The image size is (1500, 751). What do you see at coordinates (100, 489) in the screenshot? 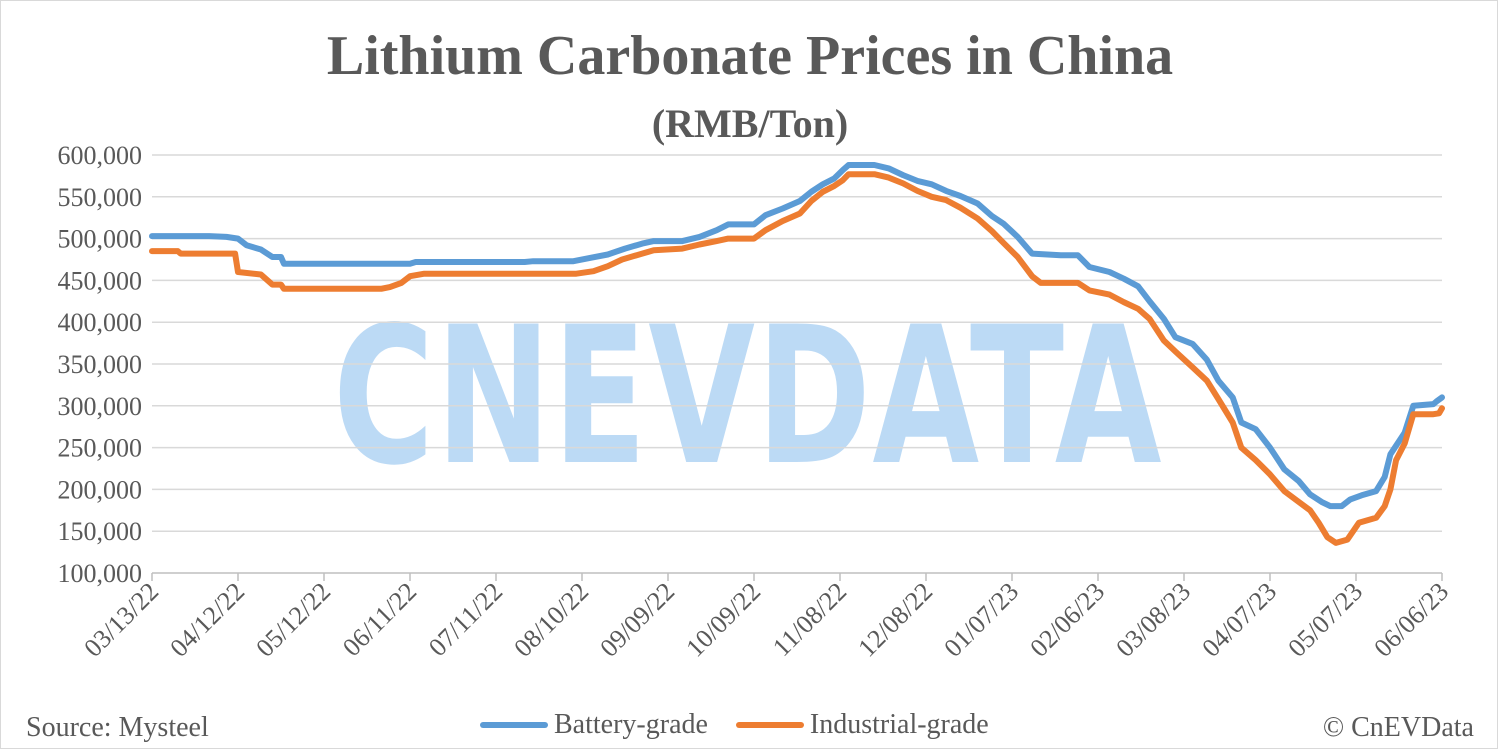
I see `y-tick-label: 200,000` at bounding box center [100, 489].